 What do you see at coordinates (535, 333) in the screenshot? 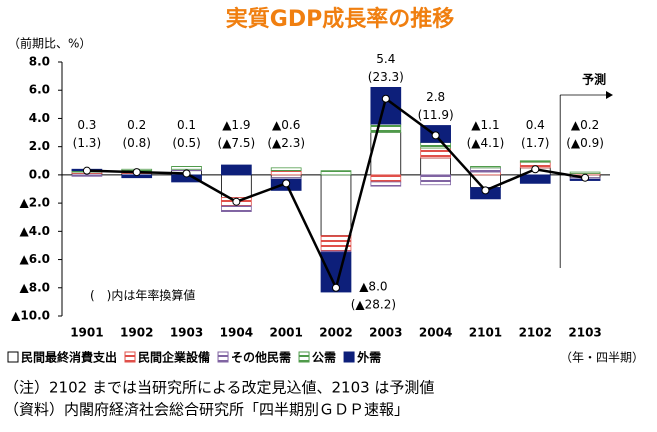
I see `x-tick-label: 2102` at bounding box center [535, 333].